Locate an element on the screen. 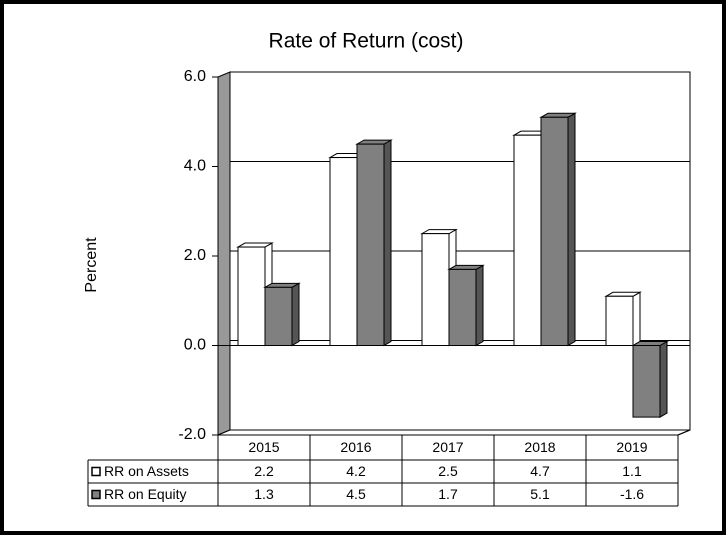 This screenshot has width=726, height=535. table-line is located at coordinates (684, 432).